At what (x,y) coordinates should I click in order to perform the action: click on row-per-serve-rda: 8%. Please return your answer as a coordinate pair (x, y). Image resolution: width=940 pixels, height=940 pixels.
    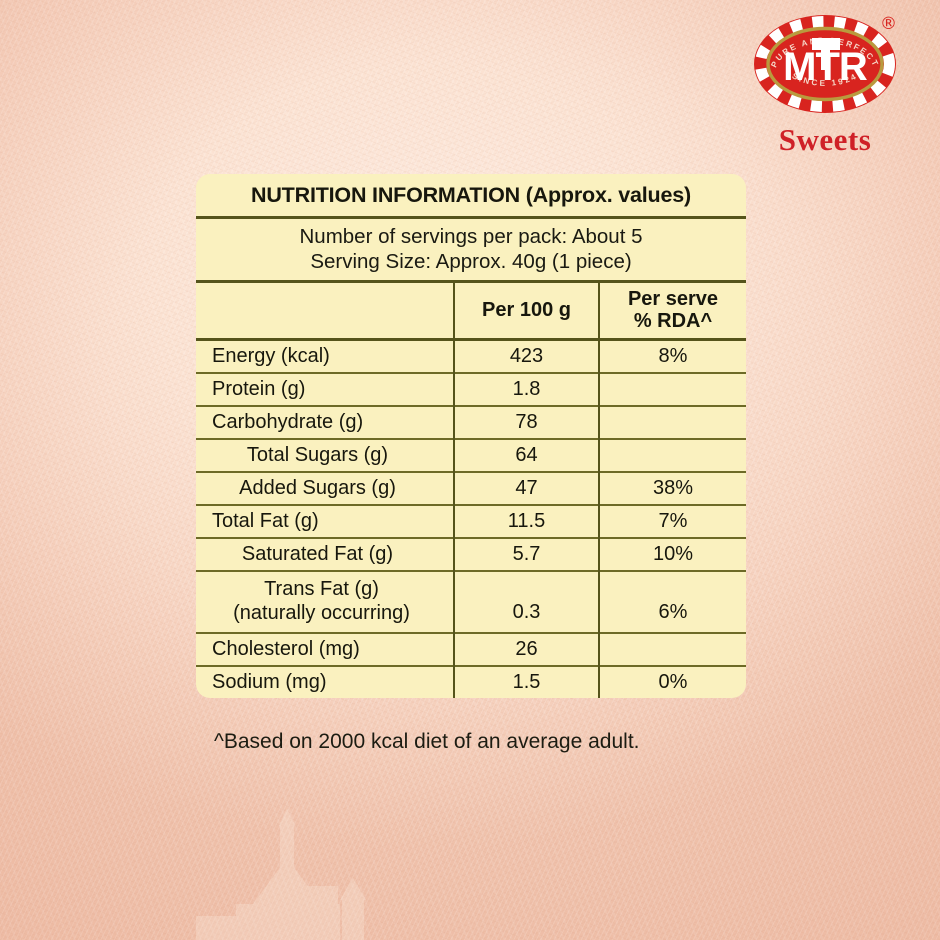
    Looking at the image, I should click on (672, 356).